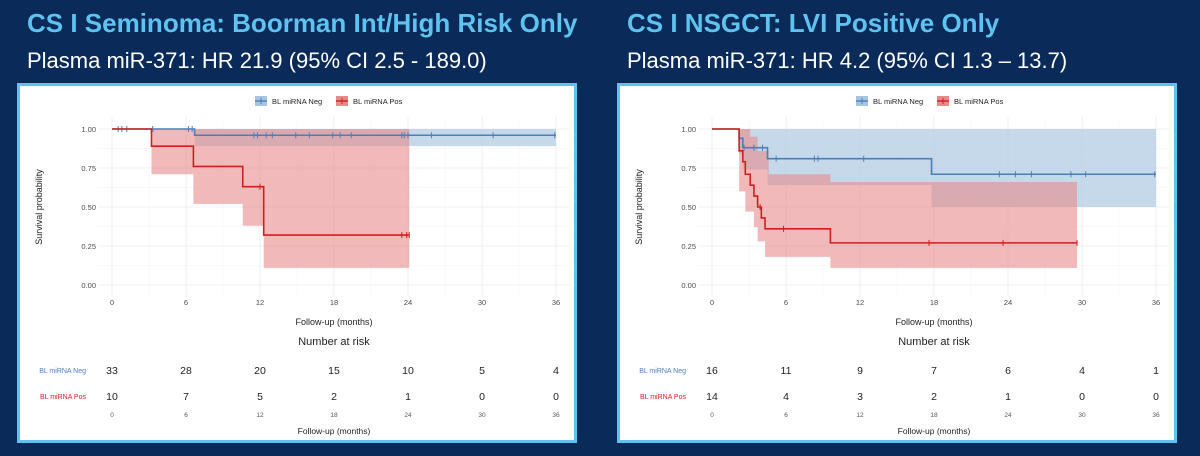  I want to click on risk-count: 6, so click(1008, 371).